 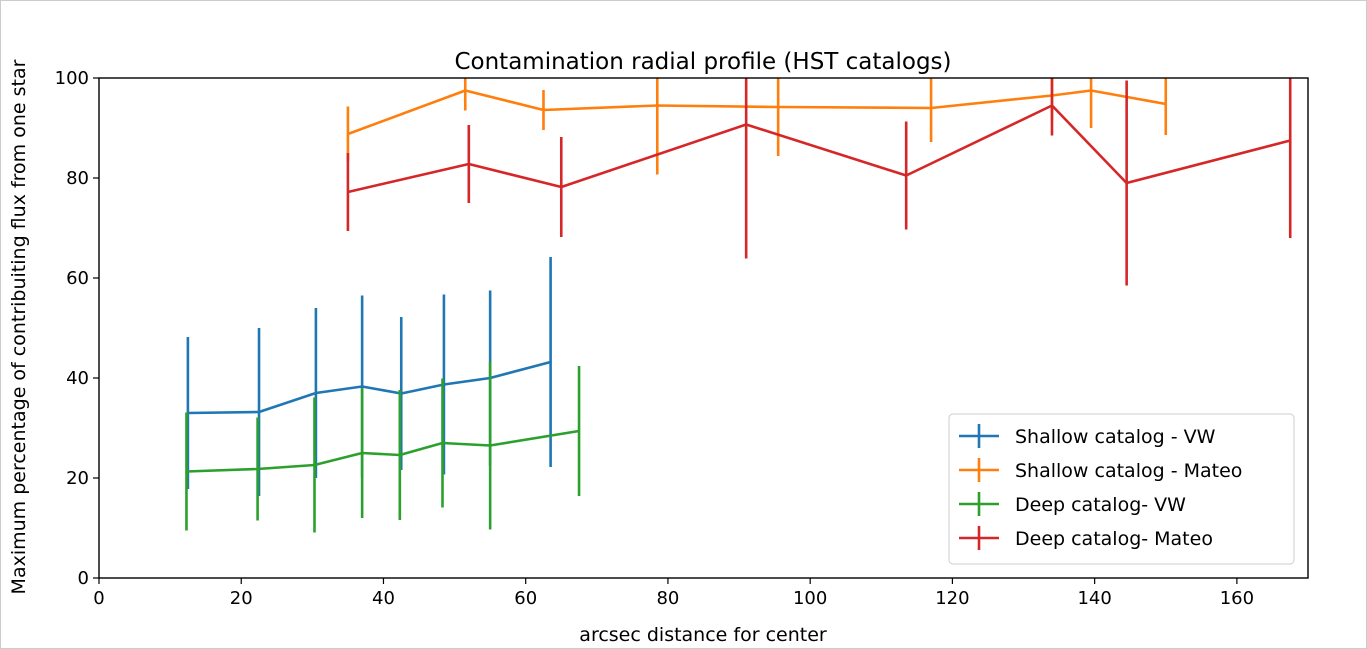 I want to click on x-tick-label: 120, so click(x=952, y=598).